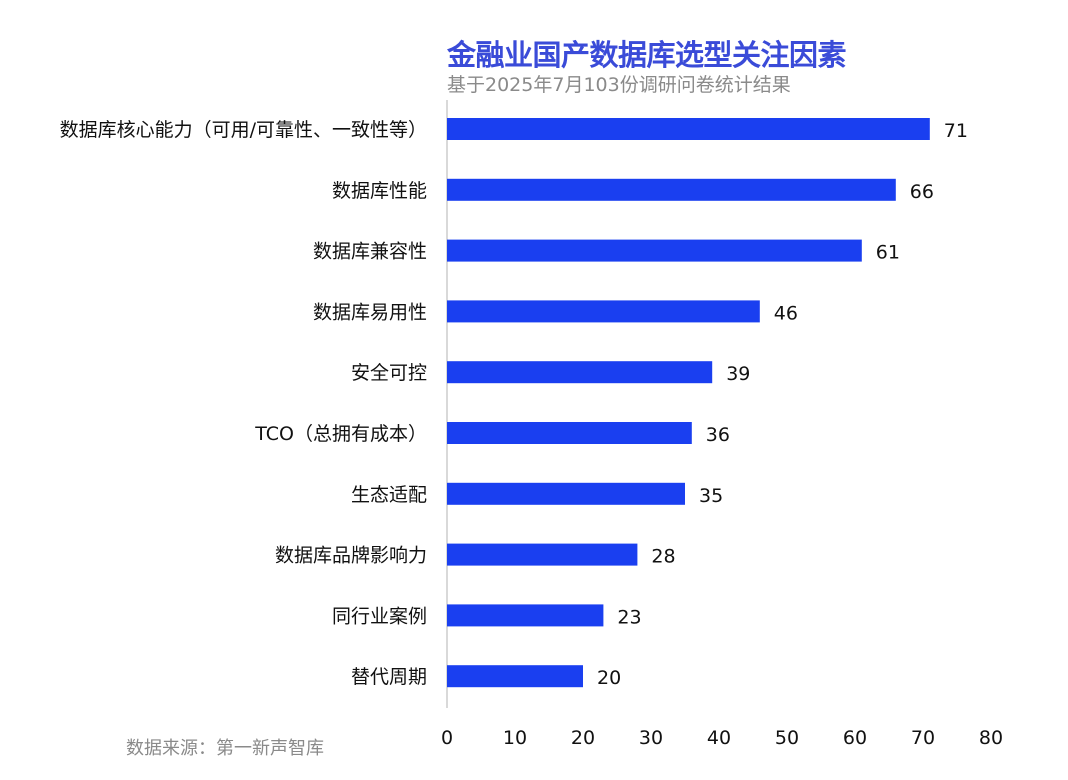  Describe the element at coordinates (922, 192) in the screenshot. I see `data-label: 66` at that location.